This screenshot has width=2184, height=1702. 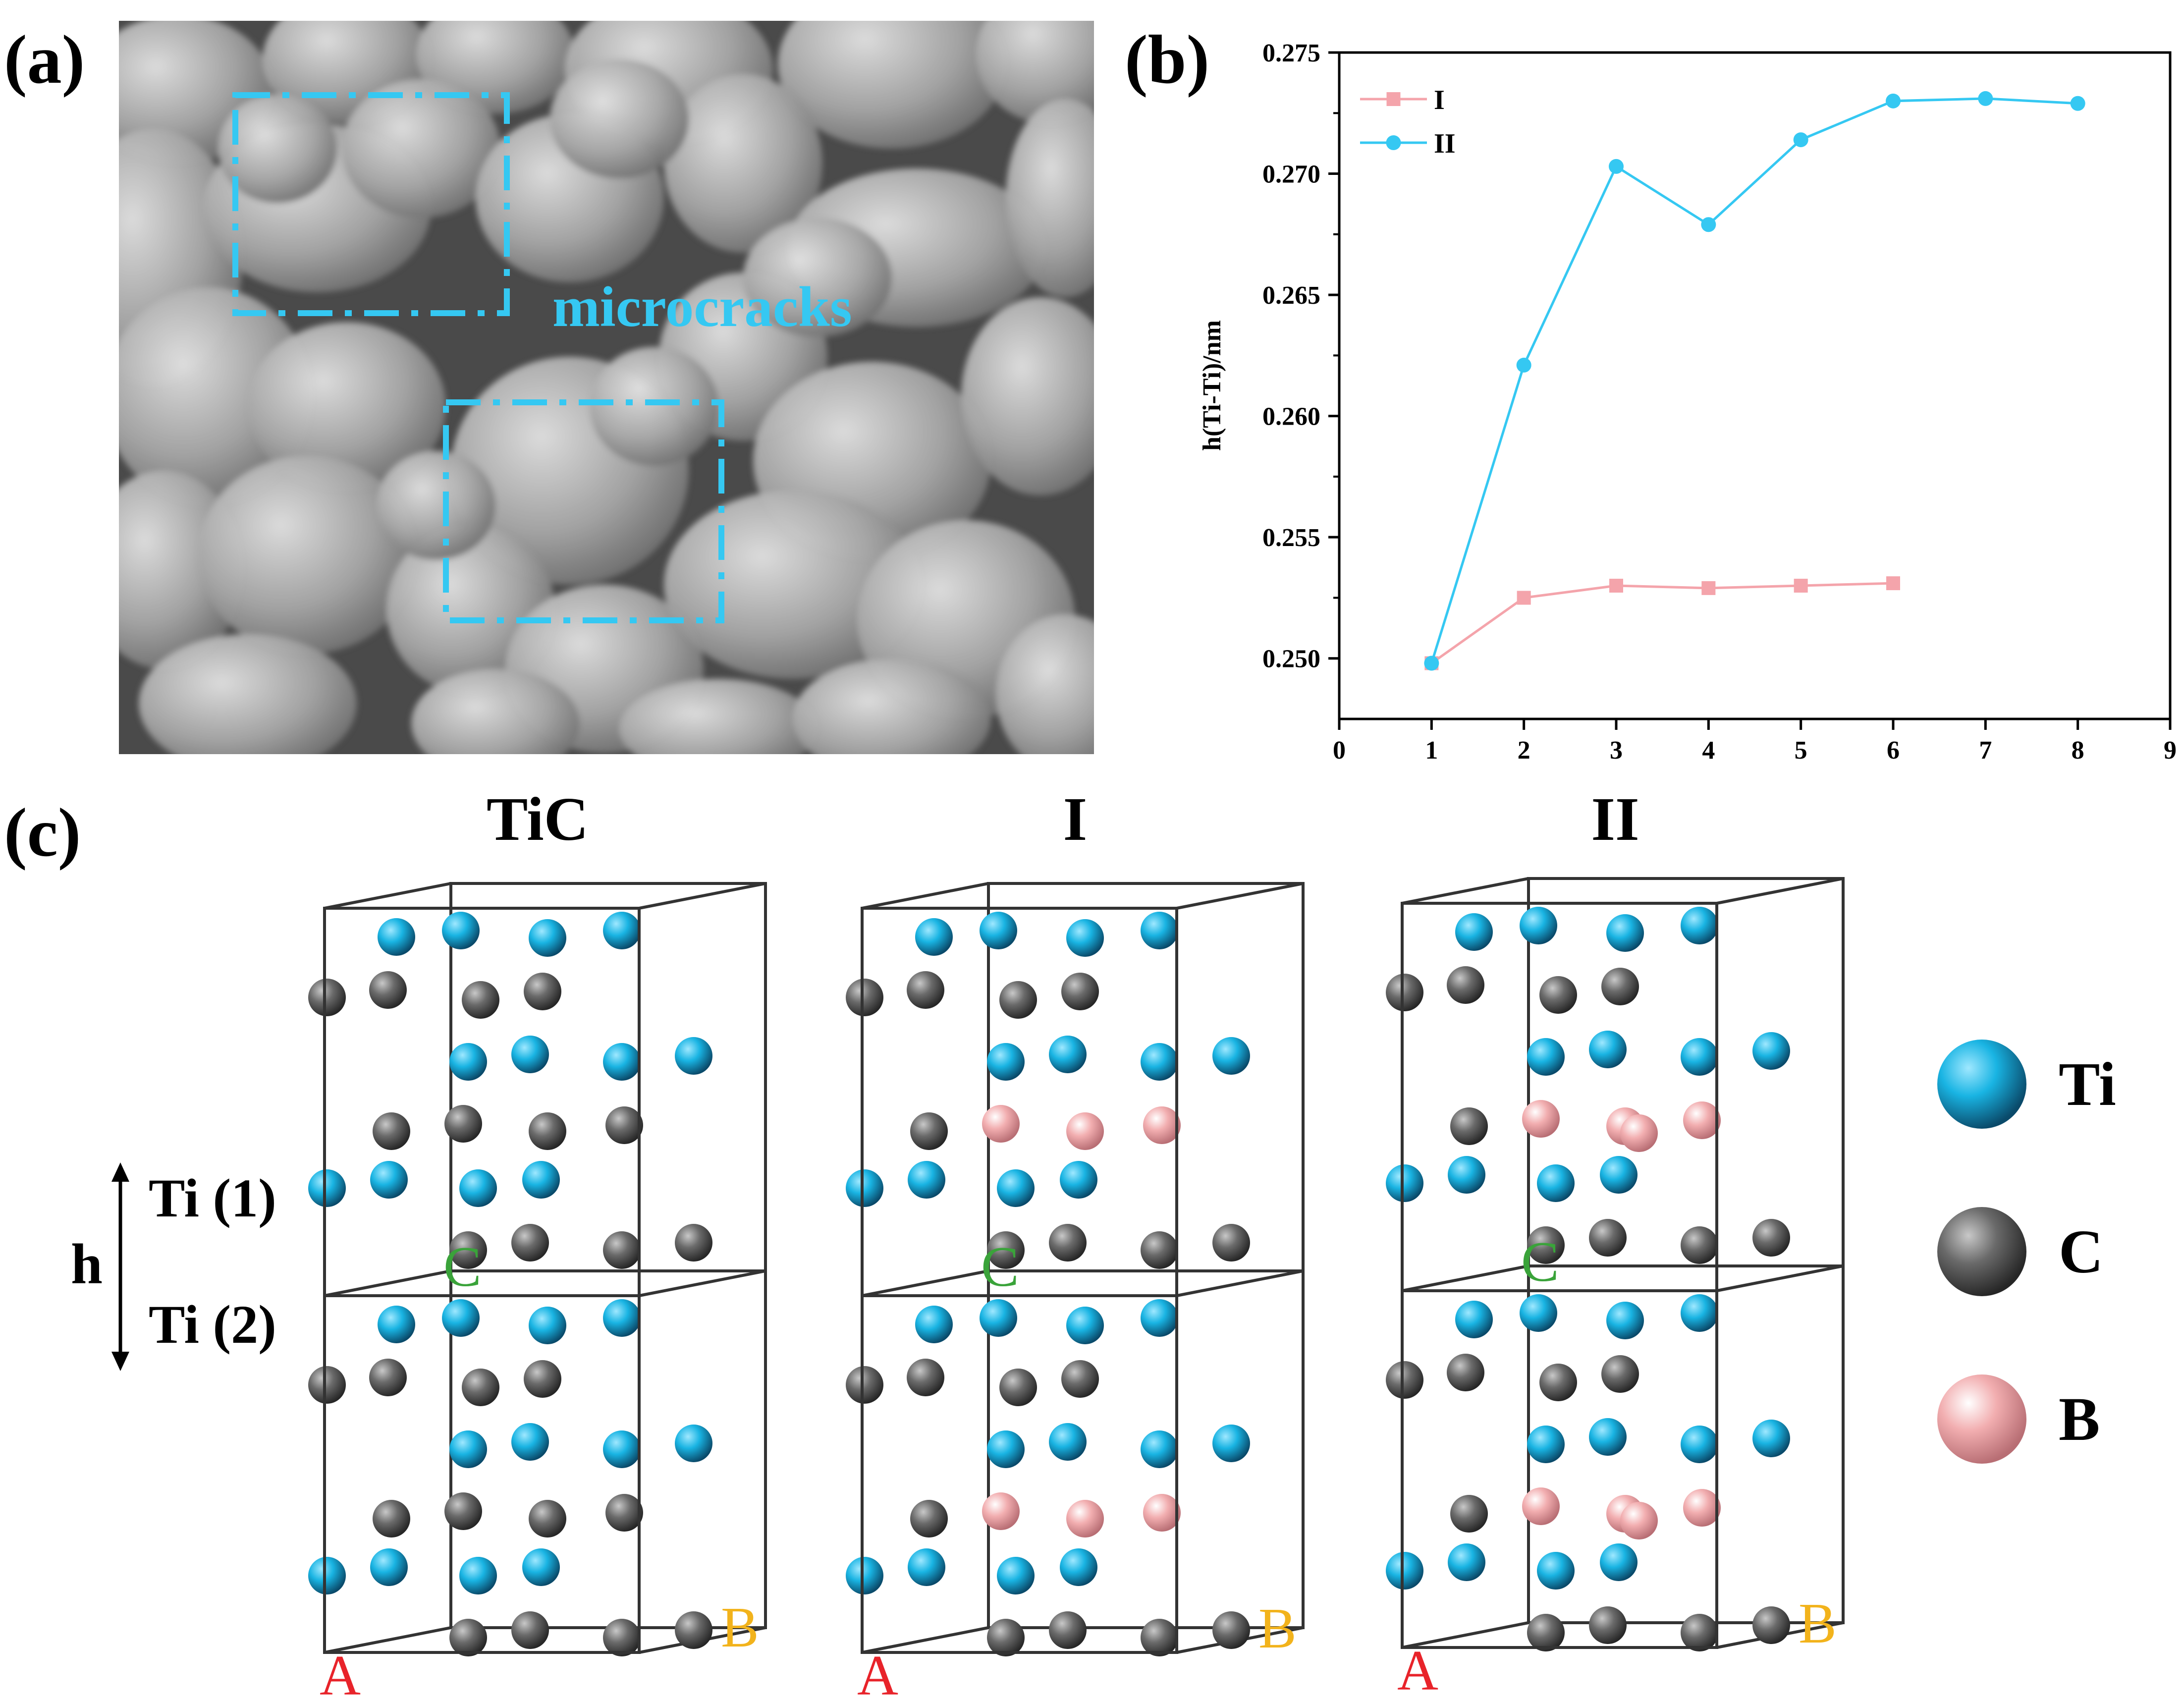 What do you see at coordinates (538, 819) in the screenshot?
I see `structure-title-0: TiC` at bounding box center [538, 819].